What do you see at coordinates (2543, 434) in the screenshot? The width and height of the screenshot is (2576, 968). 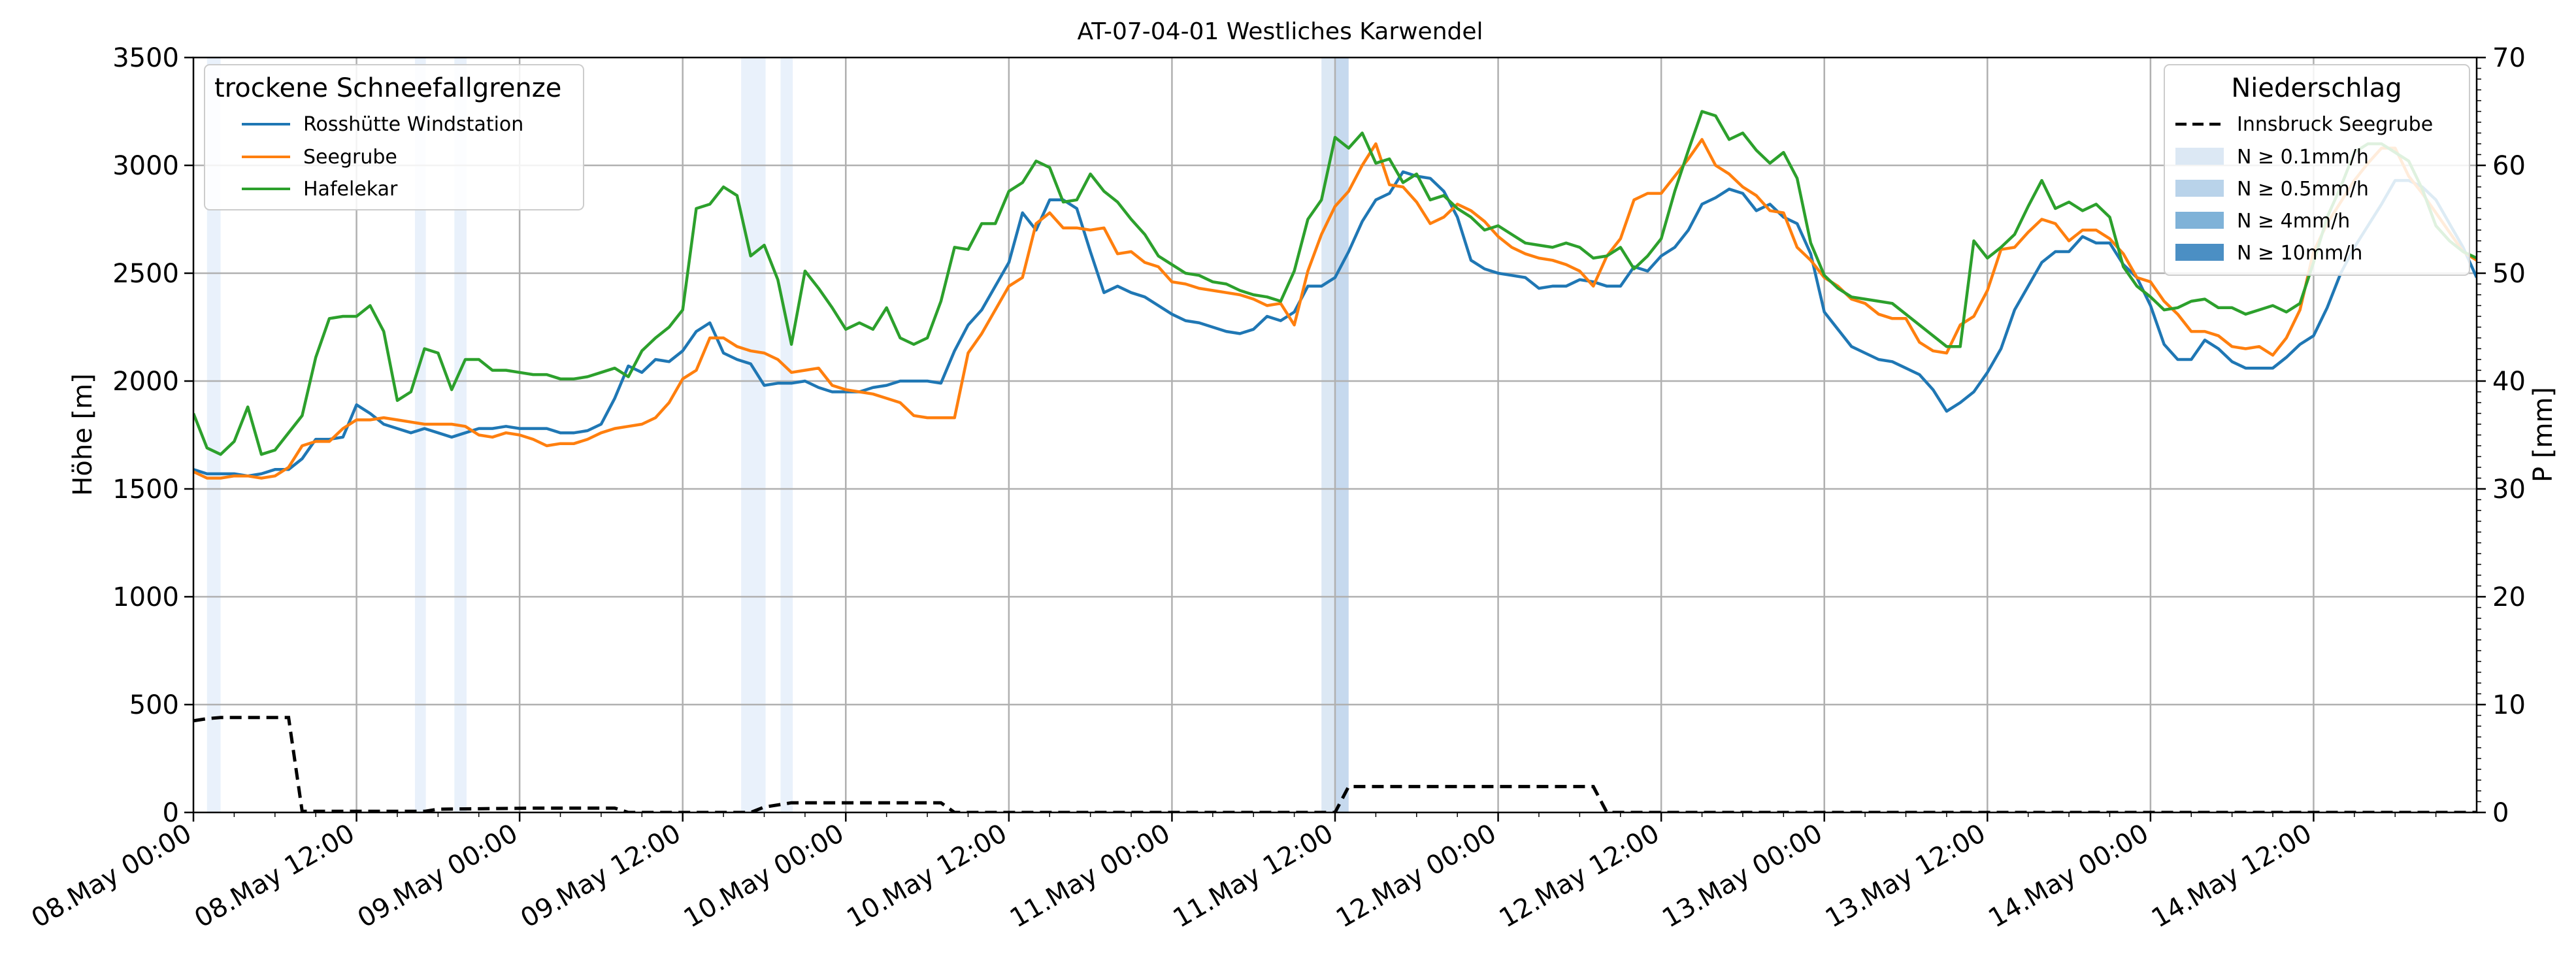 I see `y-axis-label-right: P [mm]` at bounding box center [2543, 434].